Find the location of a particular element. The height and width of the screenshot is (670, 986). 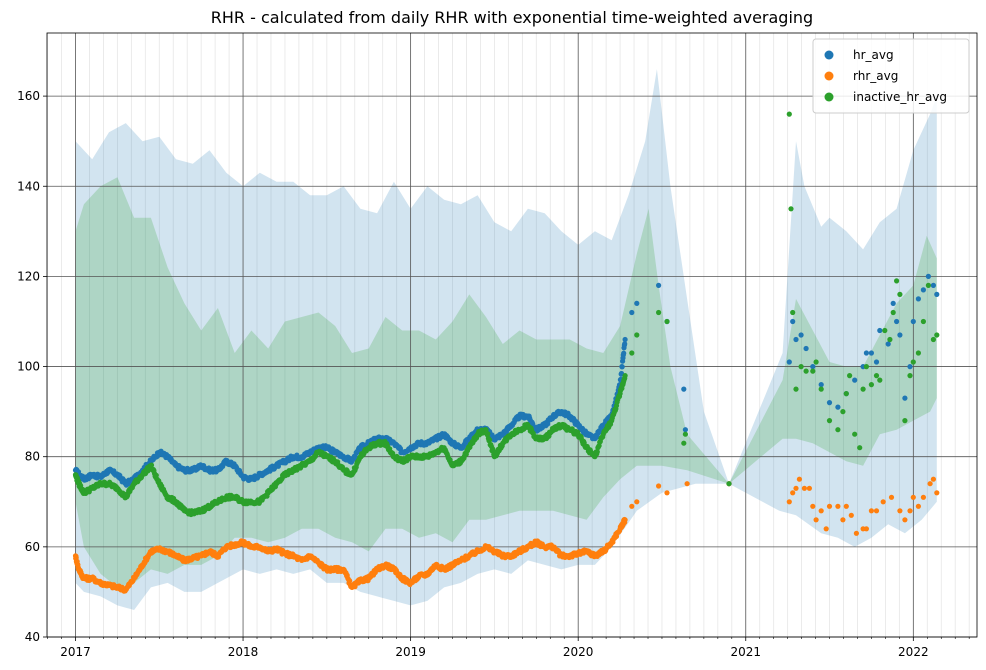

y-tick-label: 40 is located at coordinates (32, 637).